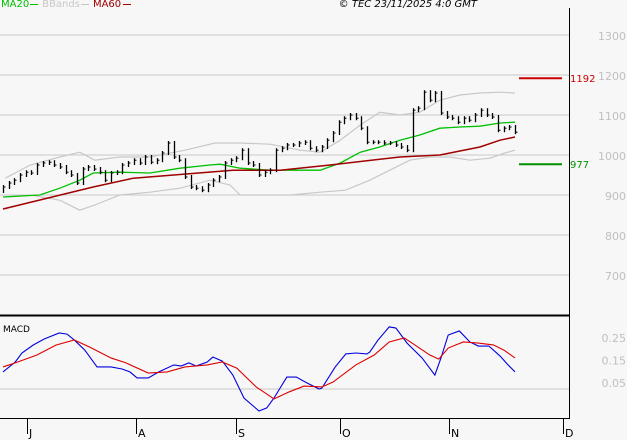 The height and width of the screenshot is (440, 627). What do you see at coordinates (615, 276) in the screenshot?
I see `y-tick-label: 700` at bounding box center [615, 276].